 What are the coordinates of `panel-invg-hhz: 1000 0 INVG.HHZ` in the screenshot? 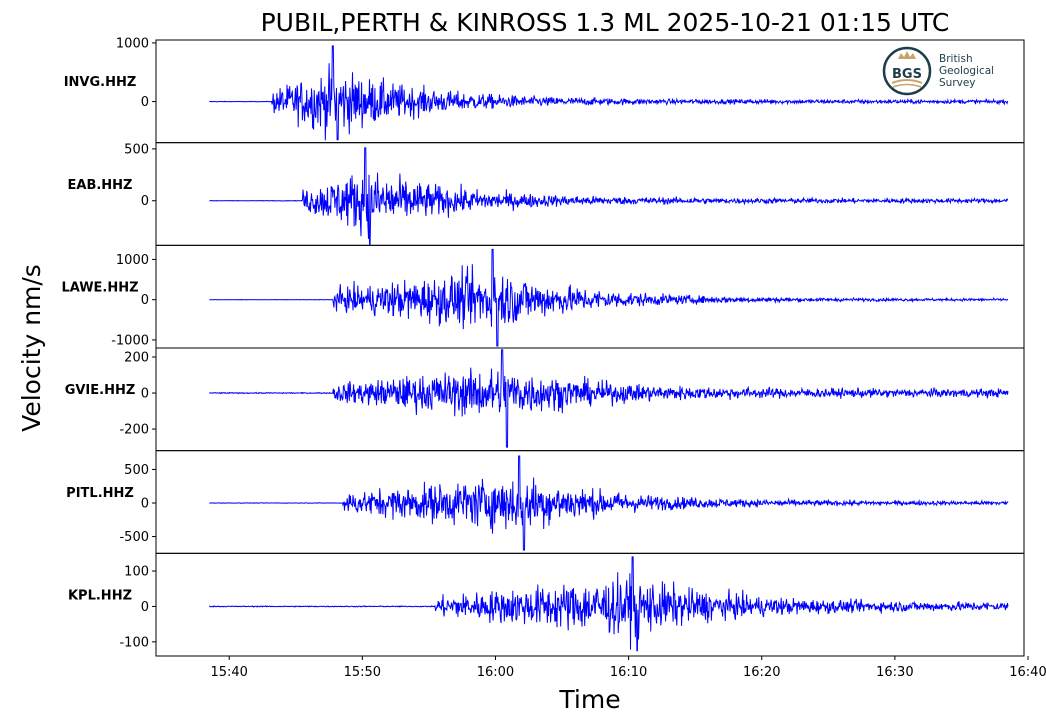 It's located at (544, 90).